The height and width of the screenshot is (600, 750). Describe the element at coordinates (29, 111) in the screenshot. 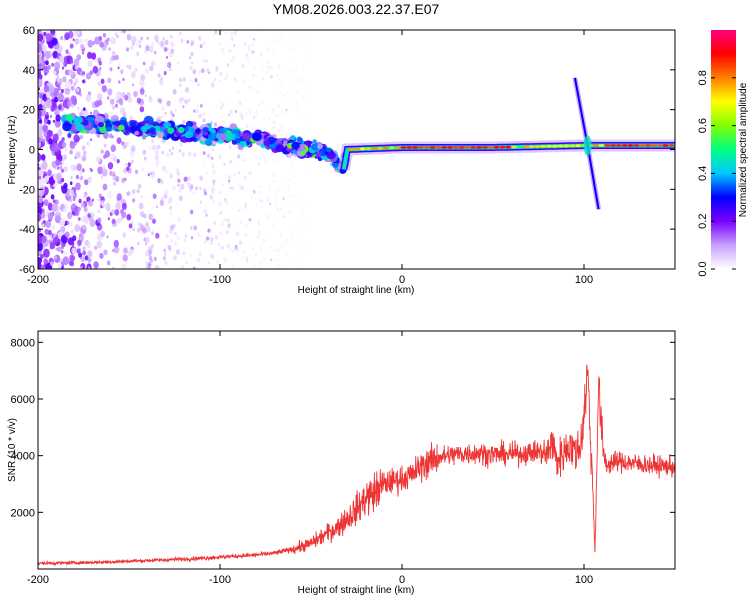

I see `spectrogram-y-tick-label: 20` at that location.